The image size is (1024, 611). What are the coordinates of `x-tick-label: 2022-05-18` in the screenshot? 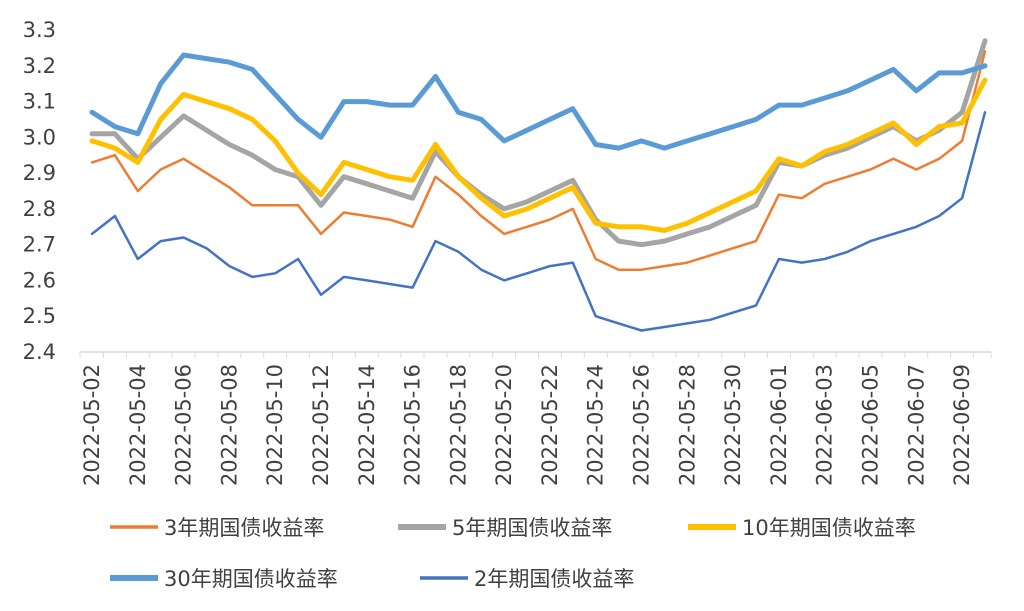 It's located at (458, 425).